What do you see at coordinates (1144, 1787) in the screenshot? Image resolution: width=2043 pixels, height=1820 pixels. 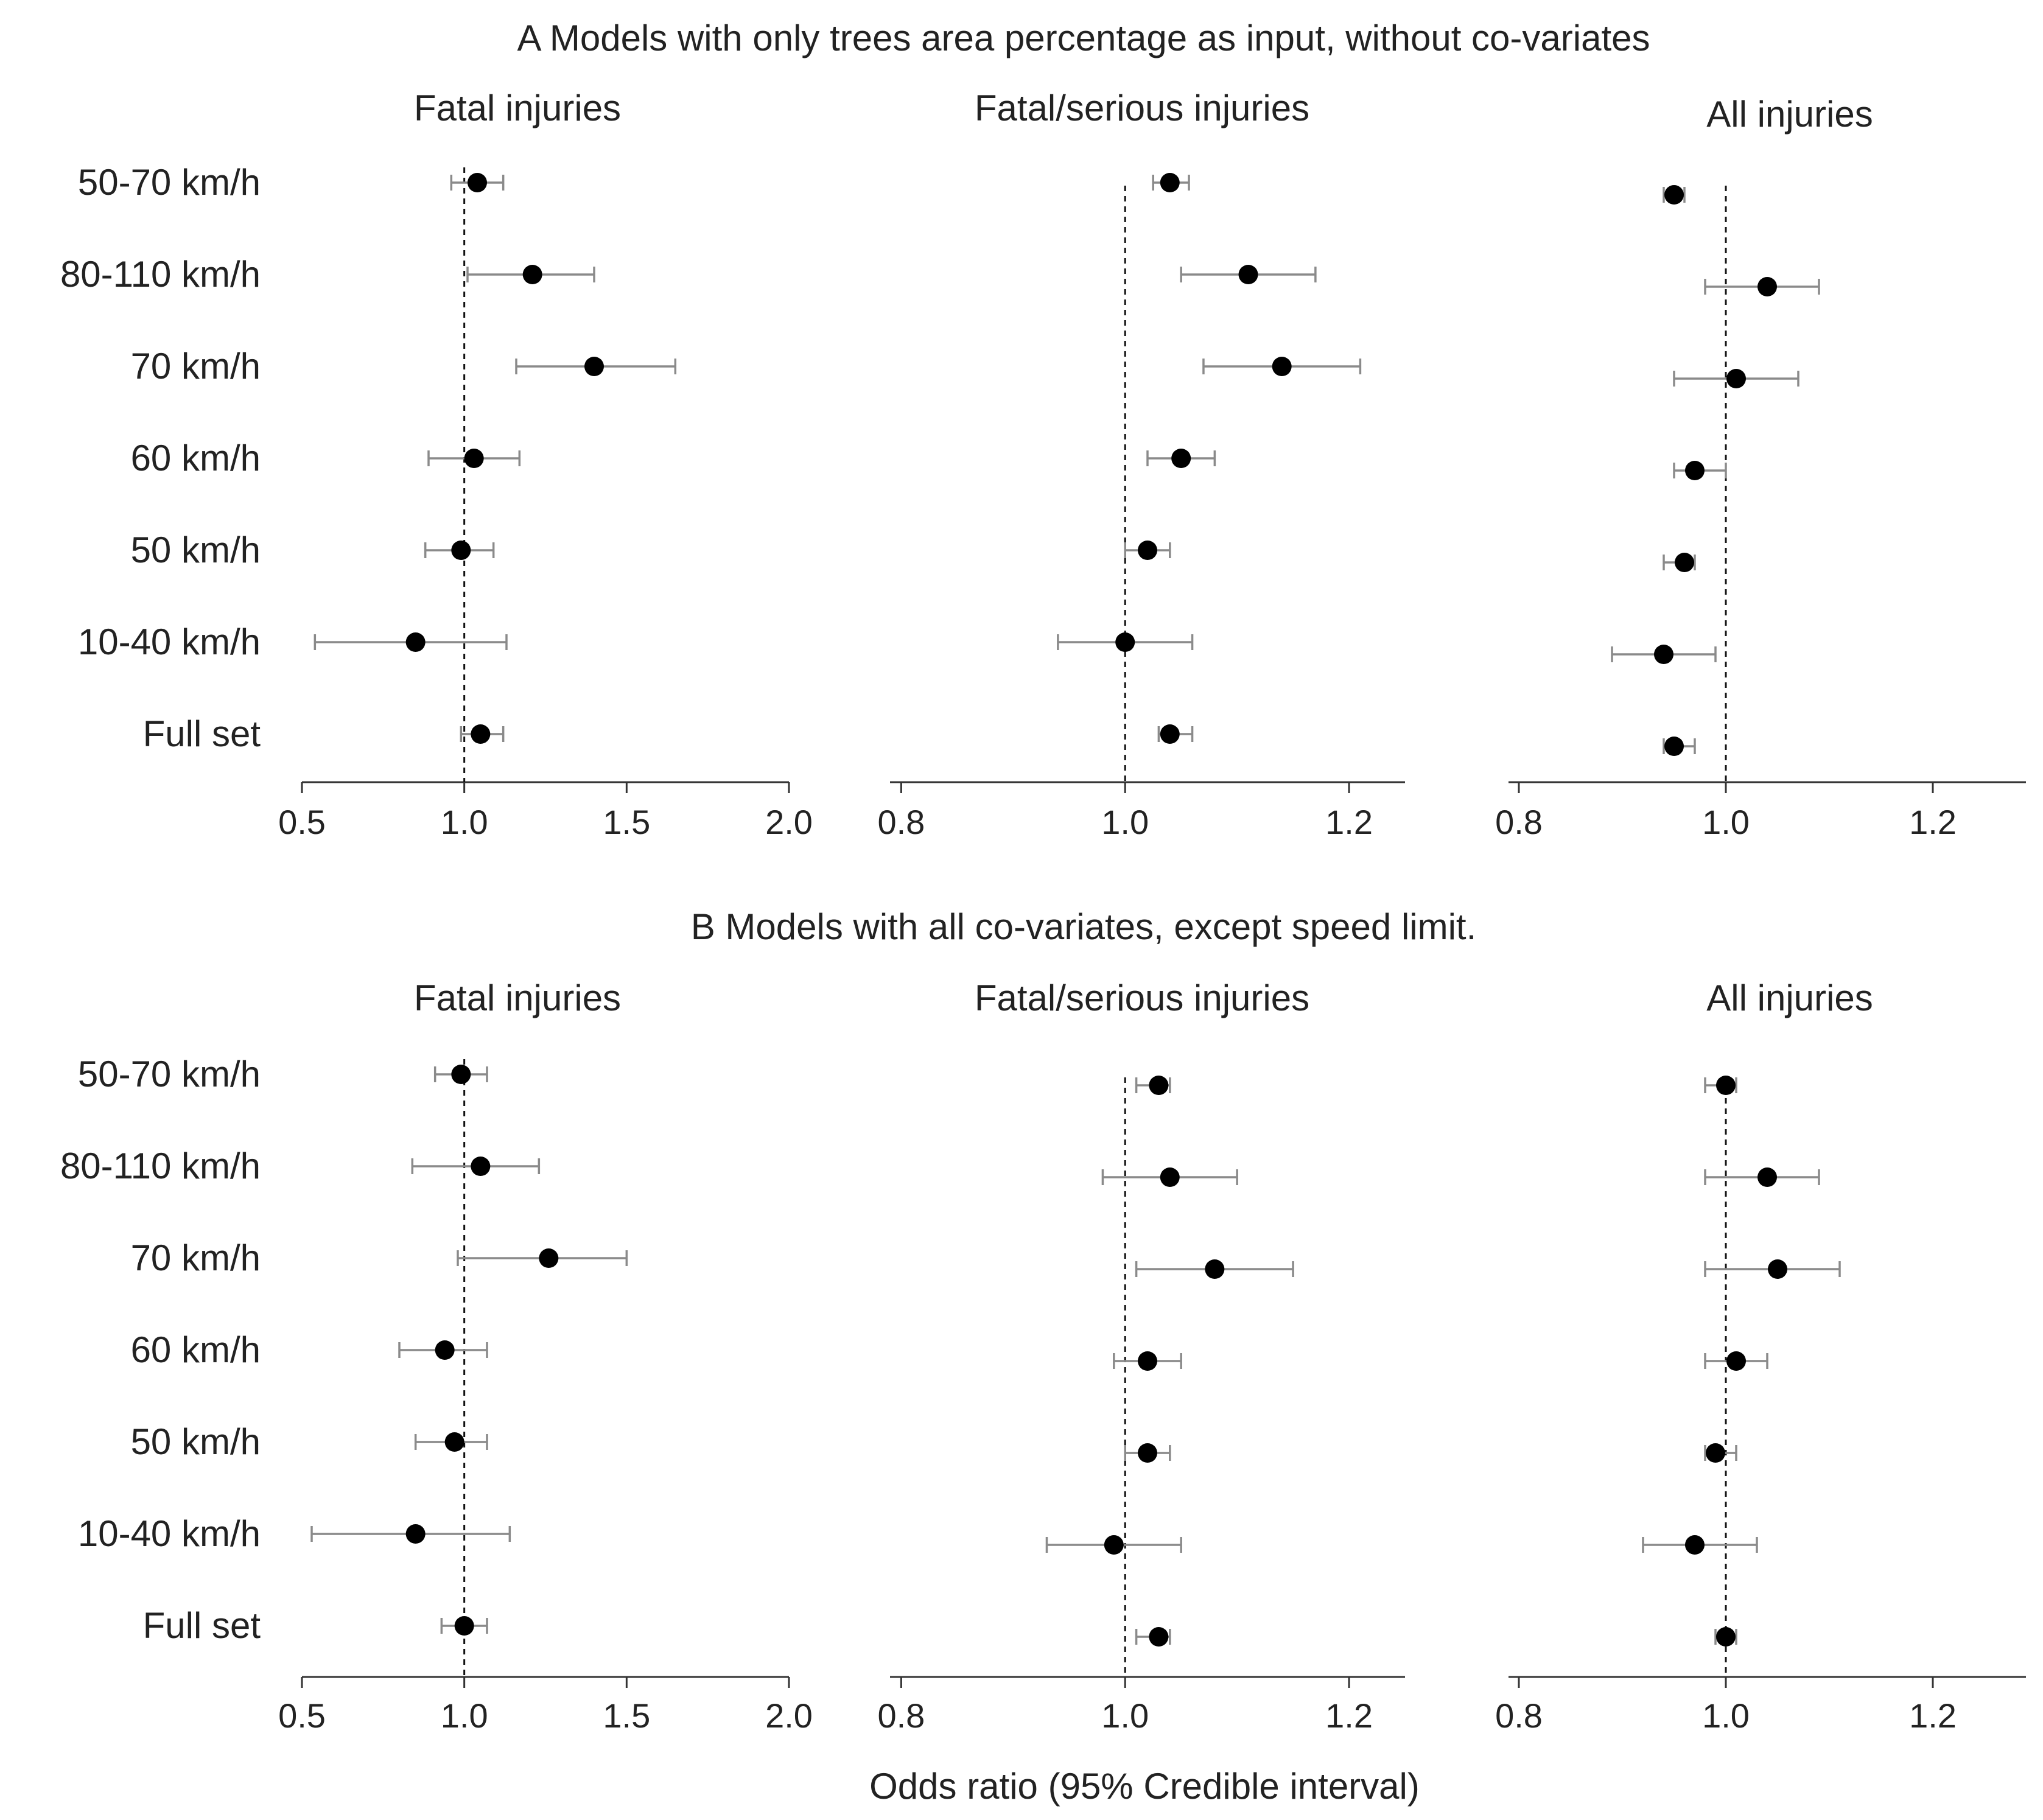 I see `x-axis-label: Odds ratio (95% Credible interval)` at bounding box center [1144, 1787].